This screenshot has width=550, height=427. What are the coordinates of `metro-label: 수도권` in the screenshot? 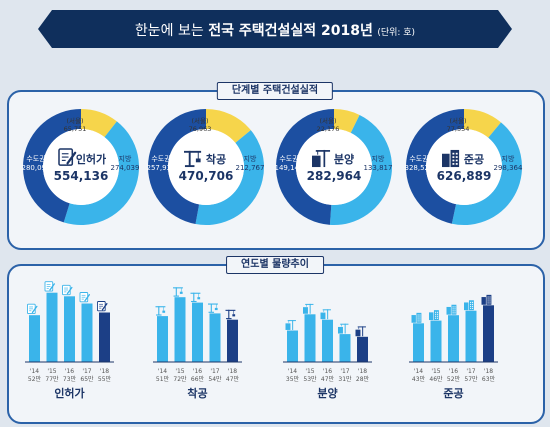 It's located at (35, 159).